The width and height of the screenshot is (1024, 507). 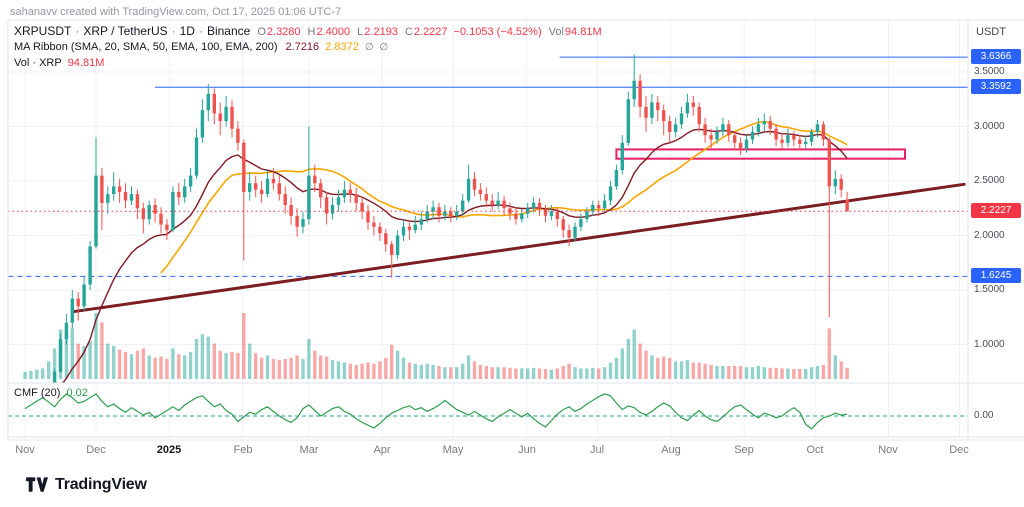 I want to click on interval-selector: 1D, so click(x=187, y=31).